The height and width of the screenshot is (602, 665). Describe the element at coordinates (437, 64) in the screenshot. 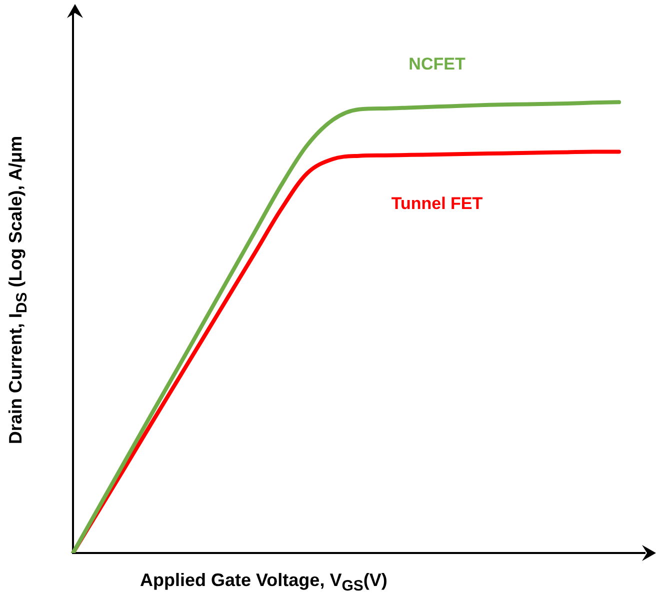

I see `series-label: NCFET` at that location.